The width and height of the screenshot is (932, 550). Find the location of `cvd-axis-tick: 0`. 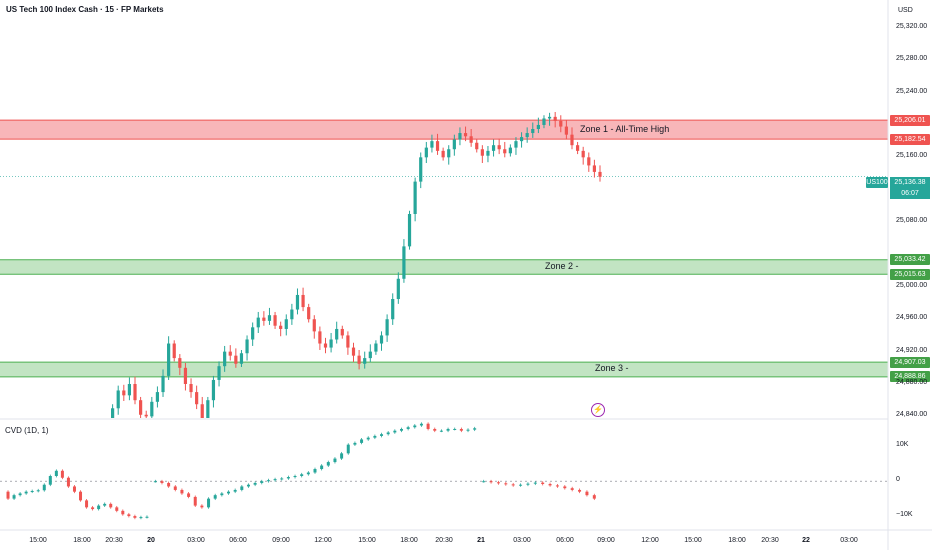

cvd-axis-tick: 0 is located at coordinates (898, 480).